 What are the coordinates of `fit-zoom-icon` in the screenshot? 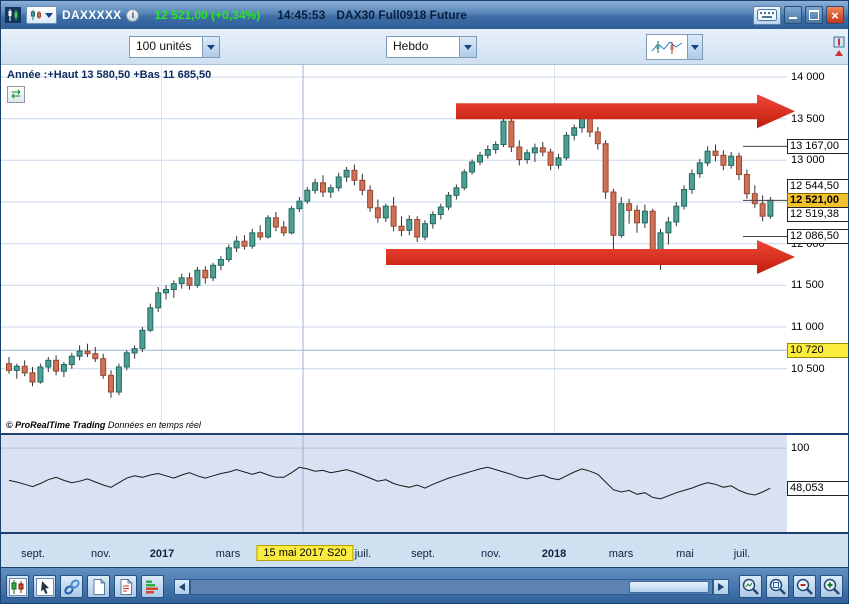 It's located at (750, 586).